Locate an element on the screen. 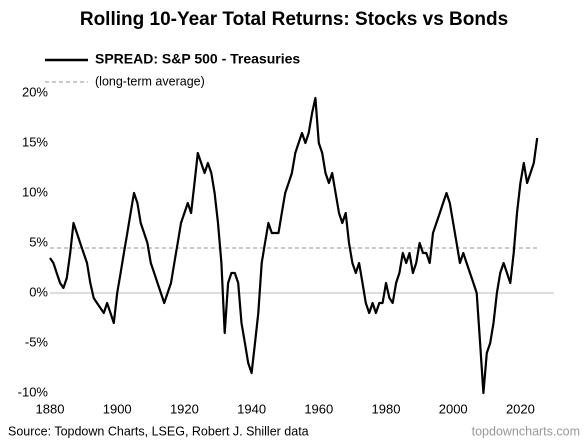 The width and height of the screenshot is (588, 443). x-tick-label: 2020 is located at coordinates (520, 408).